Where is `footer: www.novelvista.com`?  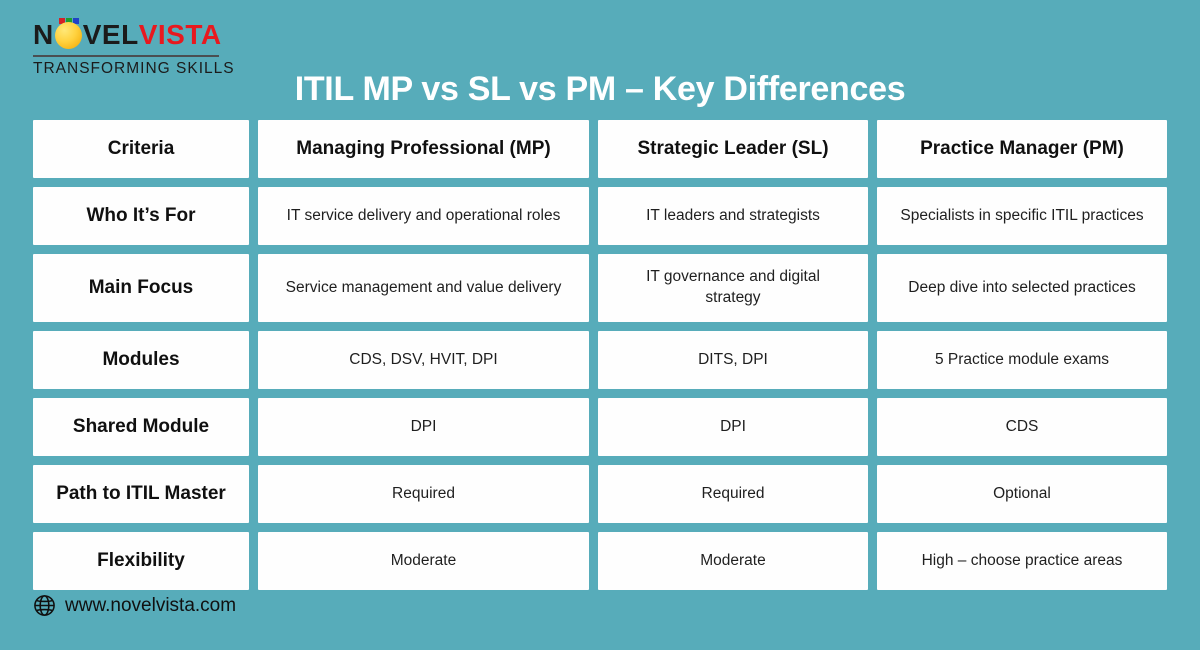 footer: www.novelvista.com is located at coordinates (134, 605).